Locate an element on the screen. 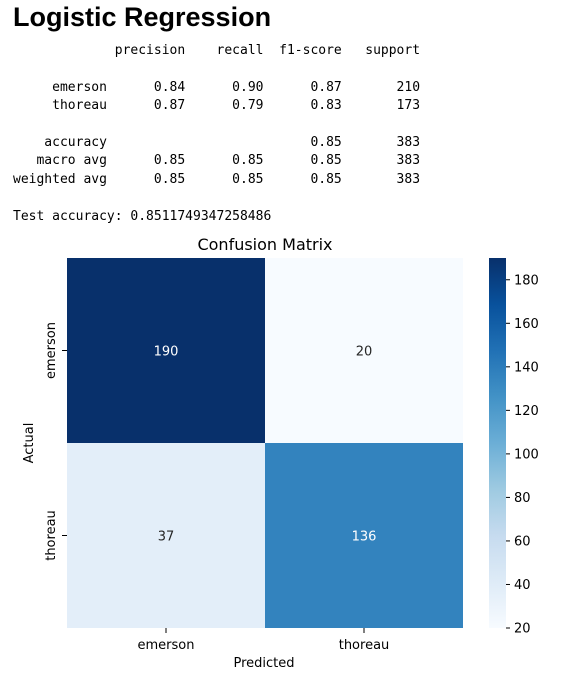 Image resolution: width=565 pixels, height=688 pixels. y-axis-label: Actual is located at coordinates (29, 443).